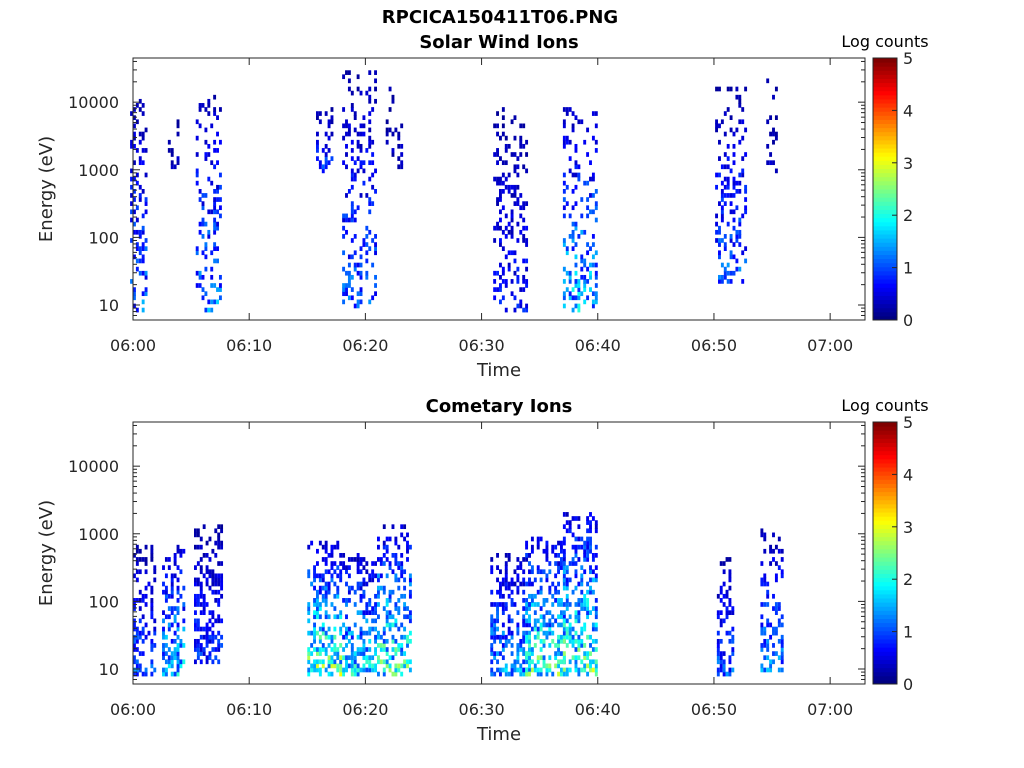  I want to click on x-axis-label: Time, so click(498, 734).